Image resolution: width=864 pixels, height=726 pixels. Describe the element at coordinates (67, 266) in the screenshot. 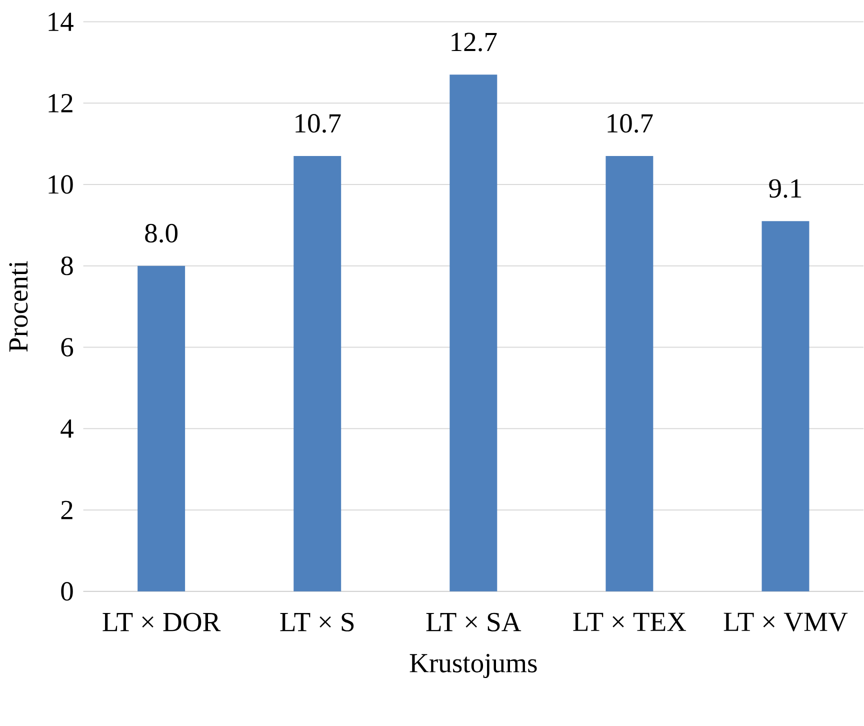

I see `y-tick-label: 8` at that location.